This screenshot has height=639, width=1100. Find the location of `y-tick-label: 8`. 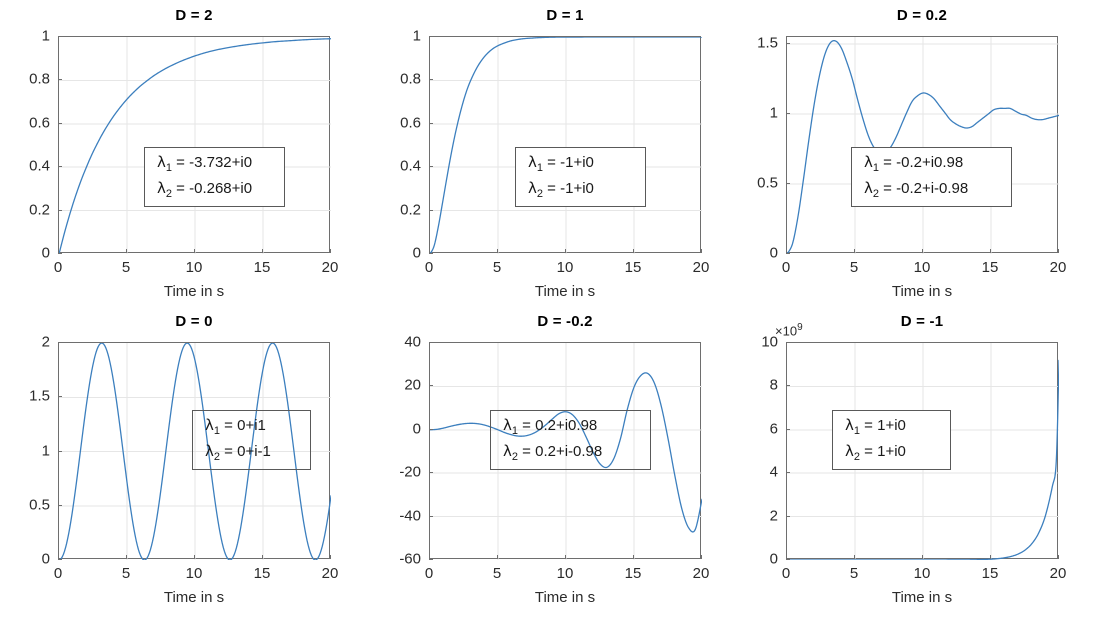

y-tick-label: 8 is located at coordinates (773, 385).